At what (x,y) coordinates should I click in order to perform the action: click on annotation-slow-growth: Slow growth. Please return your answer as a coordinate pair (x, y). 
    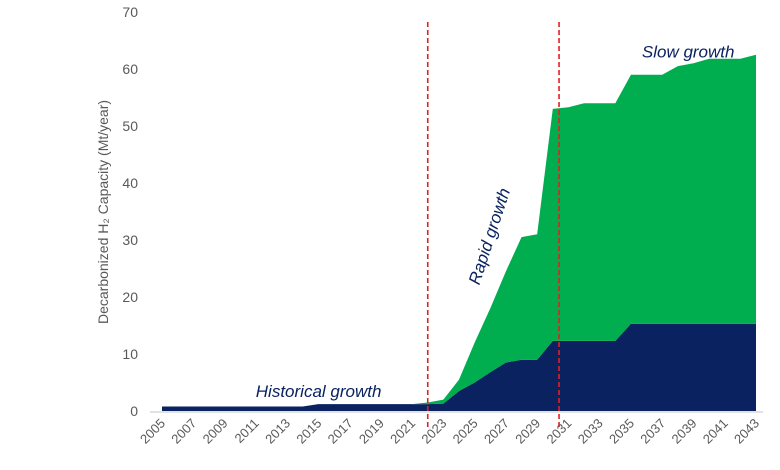
    Looking at the image, I should click on (688, 52).